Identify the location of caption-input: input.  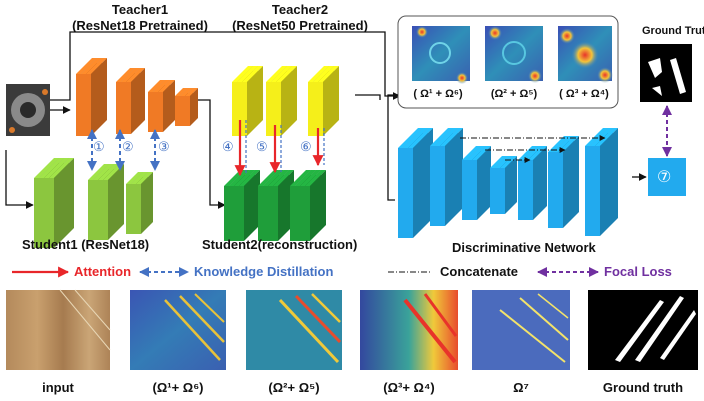
(58, 387).